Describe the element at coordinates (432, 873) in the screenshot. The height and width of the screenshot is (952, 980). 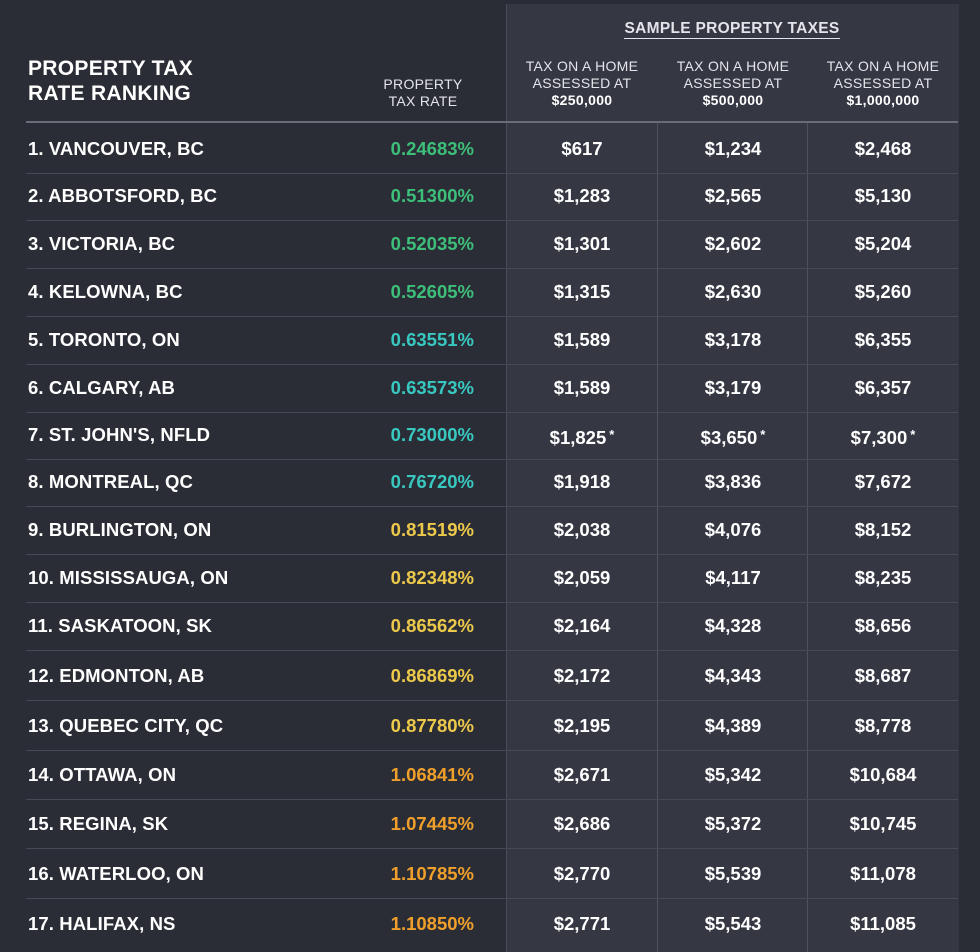
I see `tax-rate: 1.10785%` at that location.